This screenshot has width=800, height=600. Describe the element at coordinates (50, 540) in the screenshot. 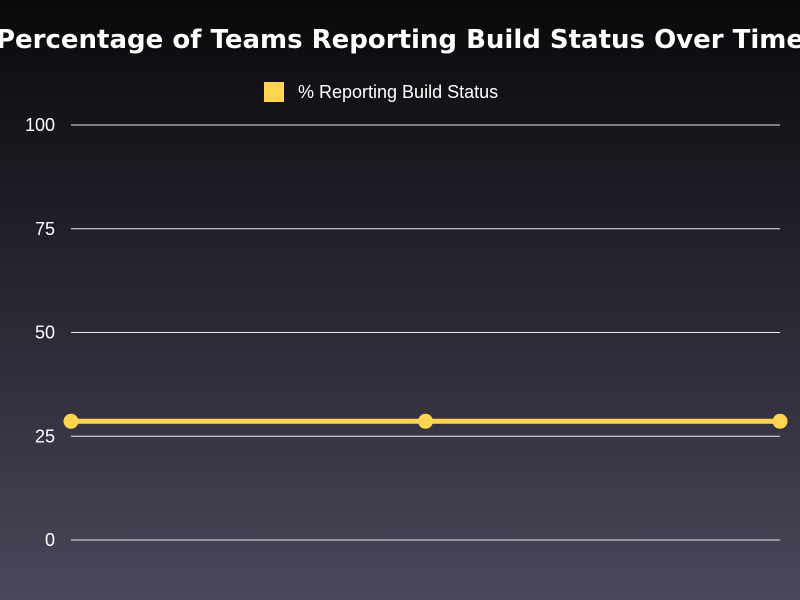

I see `y-tick-label: 0` at that location.